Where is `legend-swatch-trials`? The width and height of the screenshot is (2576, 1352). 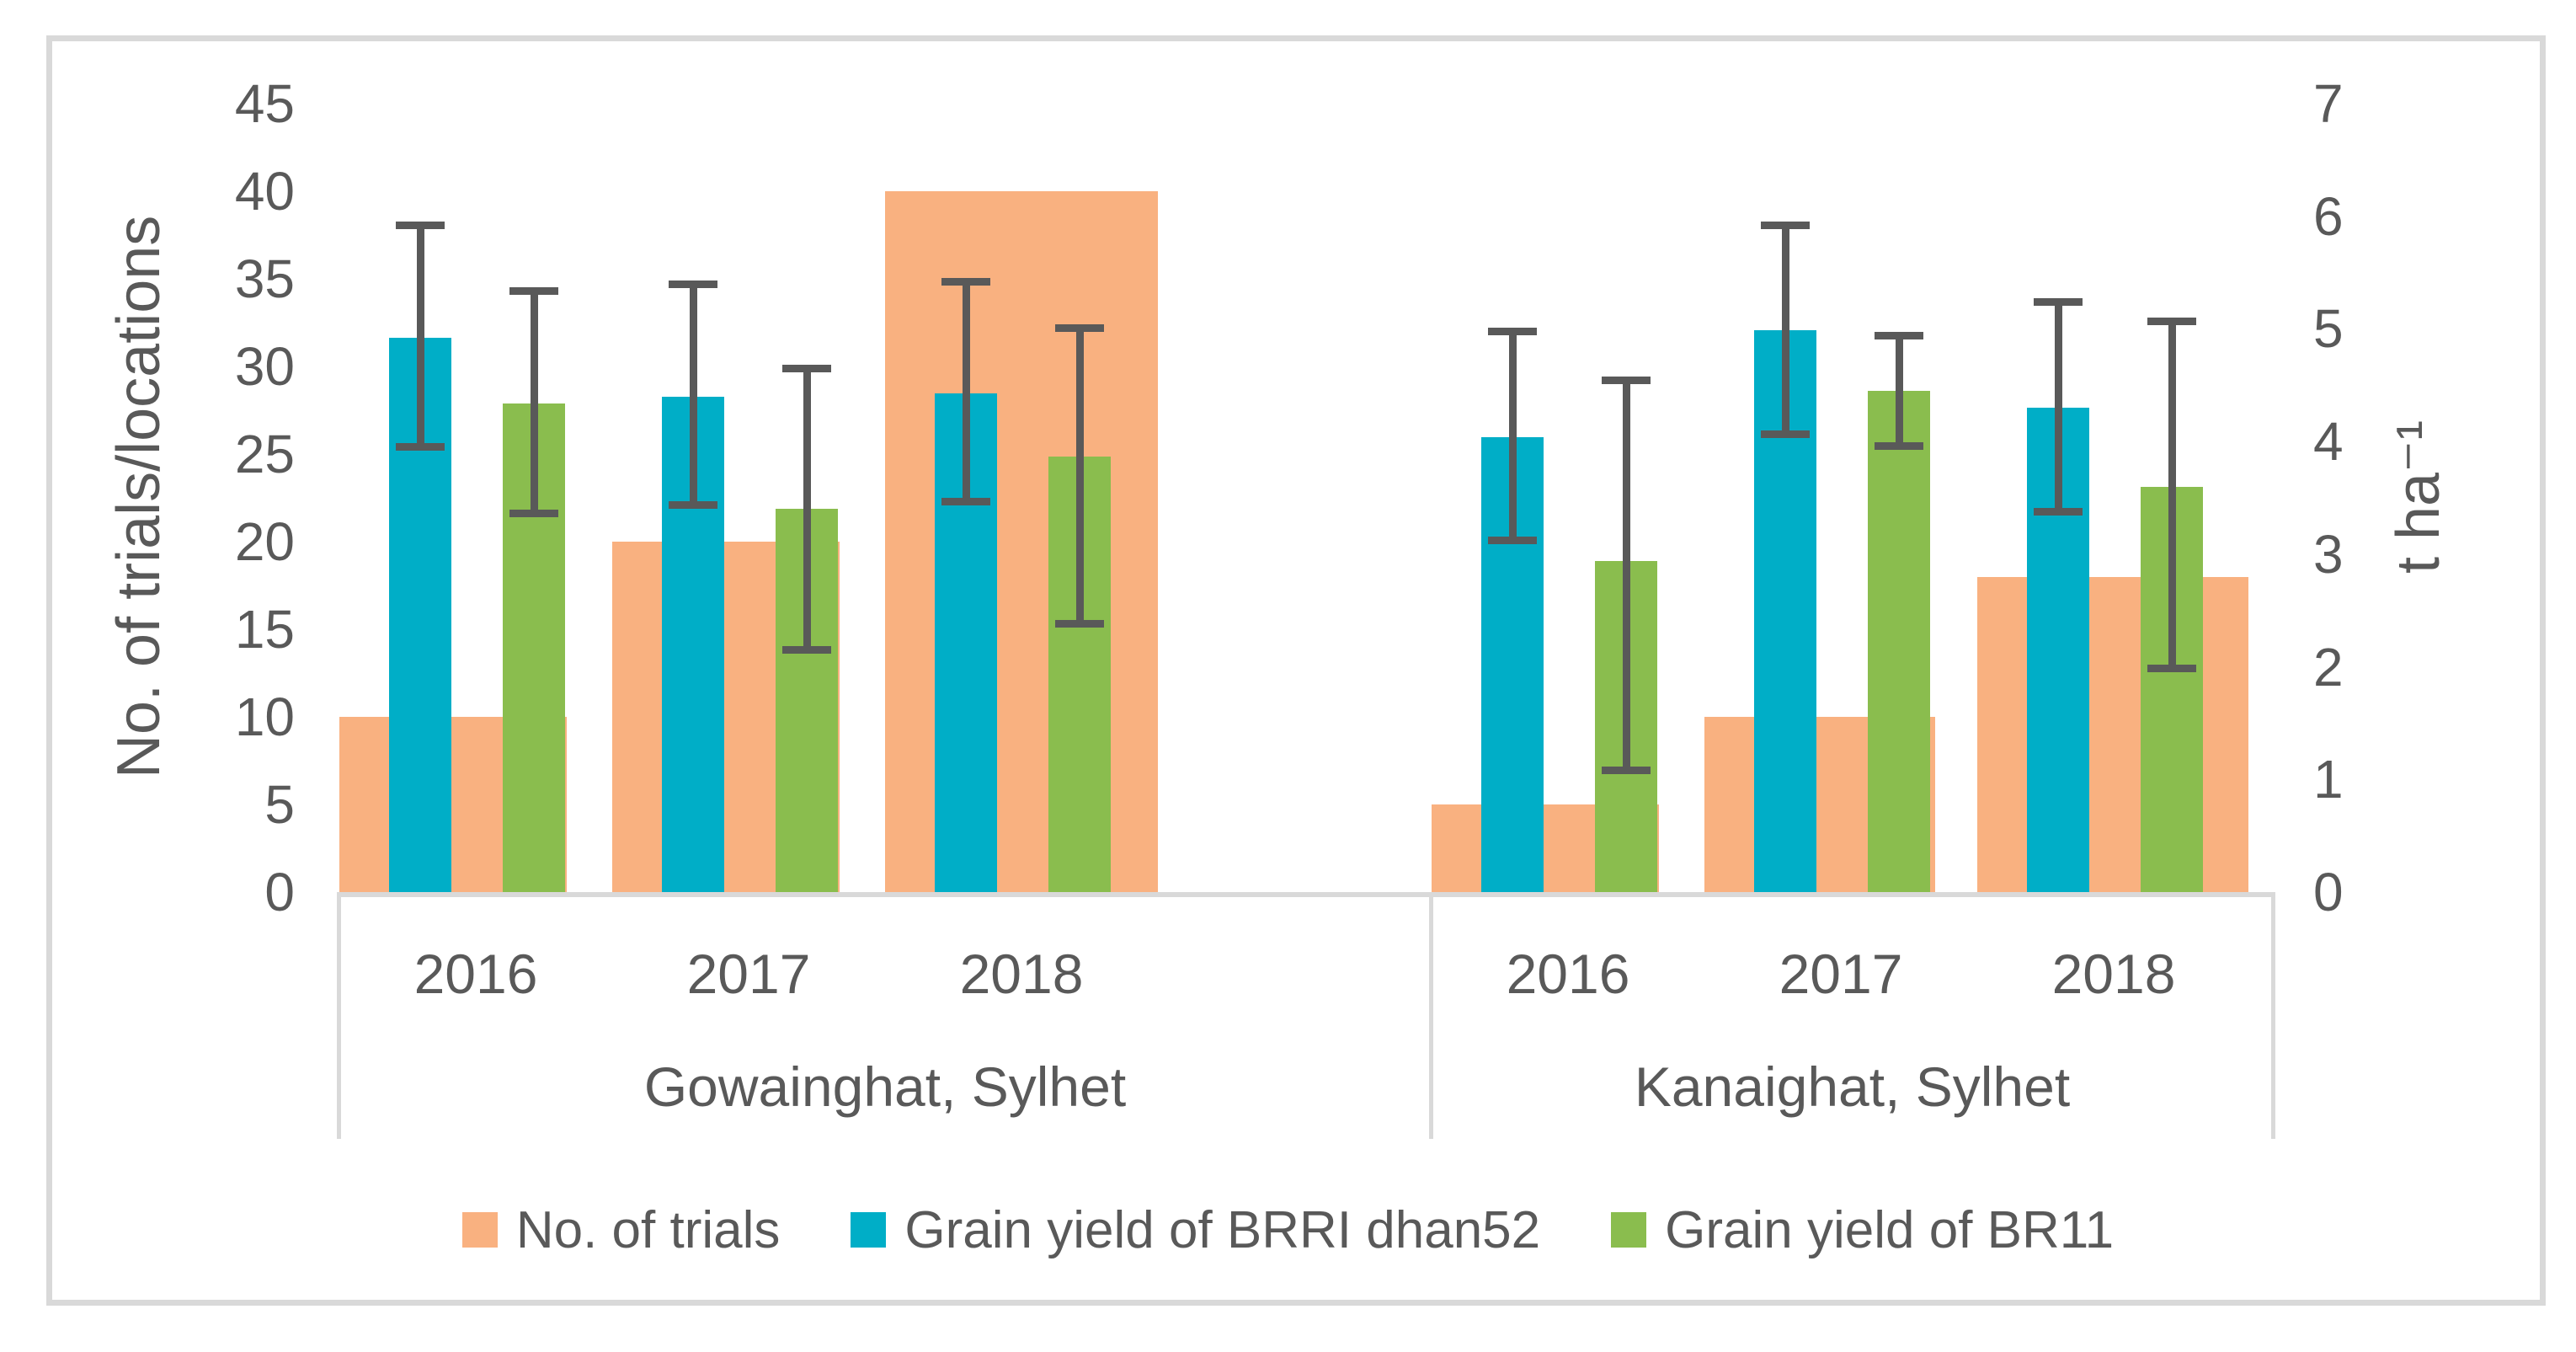
legend-swatch-trials is located at coordinates (479, 1230).